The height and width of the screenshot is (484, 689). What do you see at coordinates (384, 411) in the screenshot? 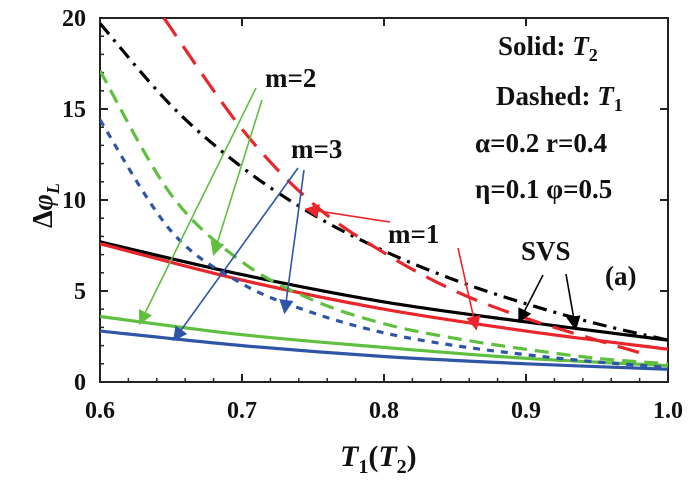
I see `x-tick-label: 0.8` at bounding box center [384, 411].